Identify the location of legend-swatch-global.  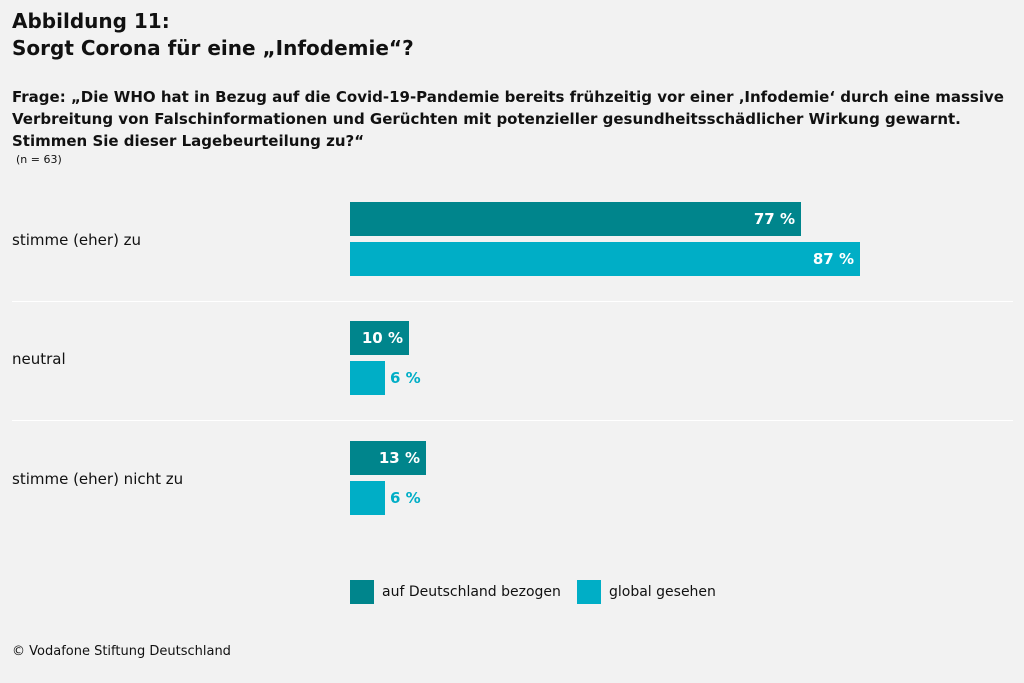
(589, 592).